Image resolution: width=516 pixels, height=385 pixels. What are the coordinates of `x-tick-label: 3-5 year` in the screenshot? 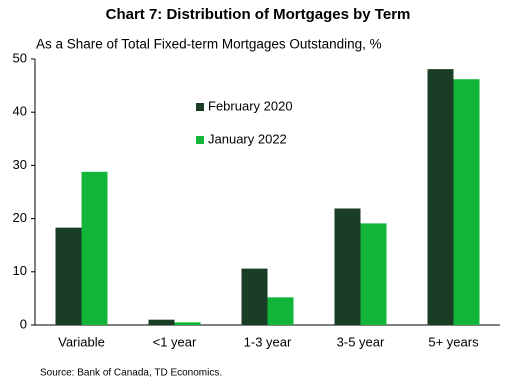 It's located at (361, 341).